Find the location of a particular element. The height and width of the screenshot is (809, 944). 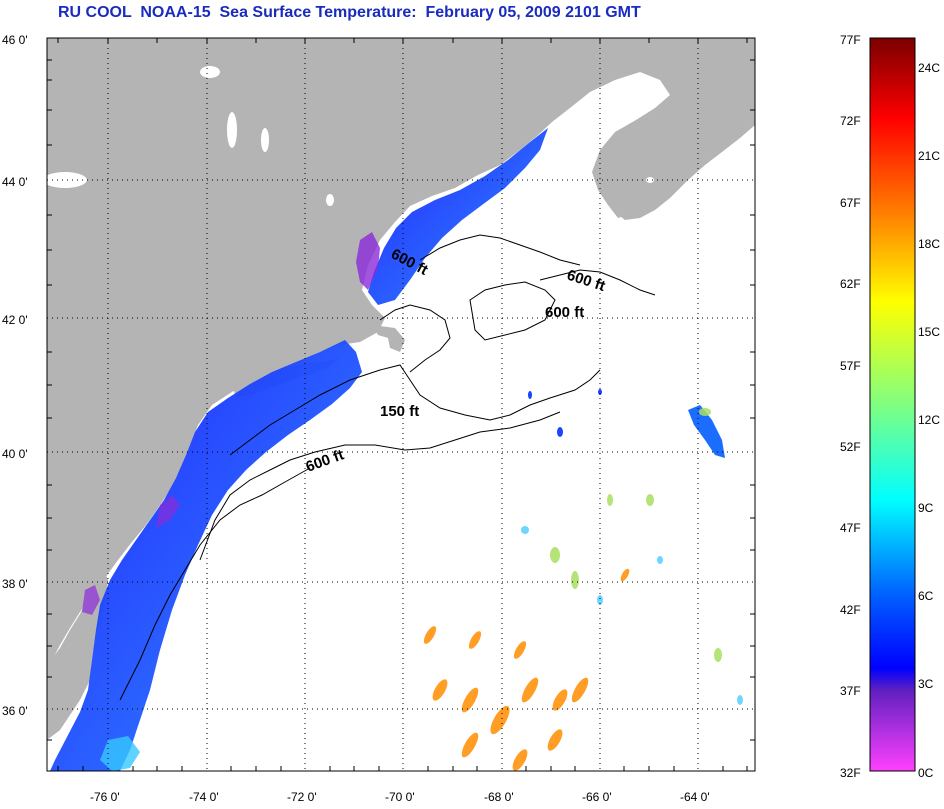

colorbar-c-label: 3C is located at coordinates (926, 684).